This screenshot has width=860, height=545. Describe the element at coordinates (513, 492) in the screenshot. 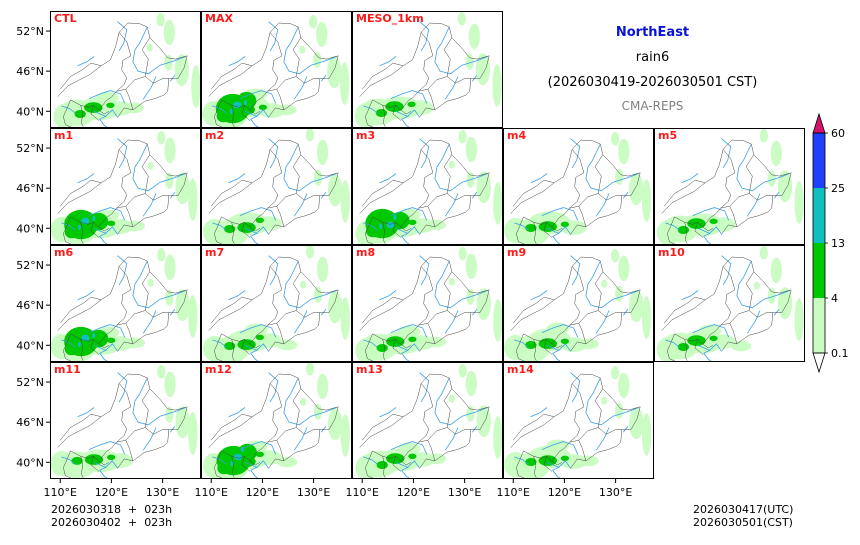

I see `lon-tick-label: 110°E` at that location.